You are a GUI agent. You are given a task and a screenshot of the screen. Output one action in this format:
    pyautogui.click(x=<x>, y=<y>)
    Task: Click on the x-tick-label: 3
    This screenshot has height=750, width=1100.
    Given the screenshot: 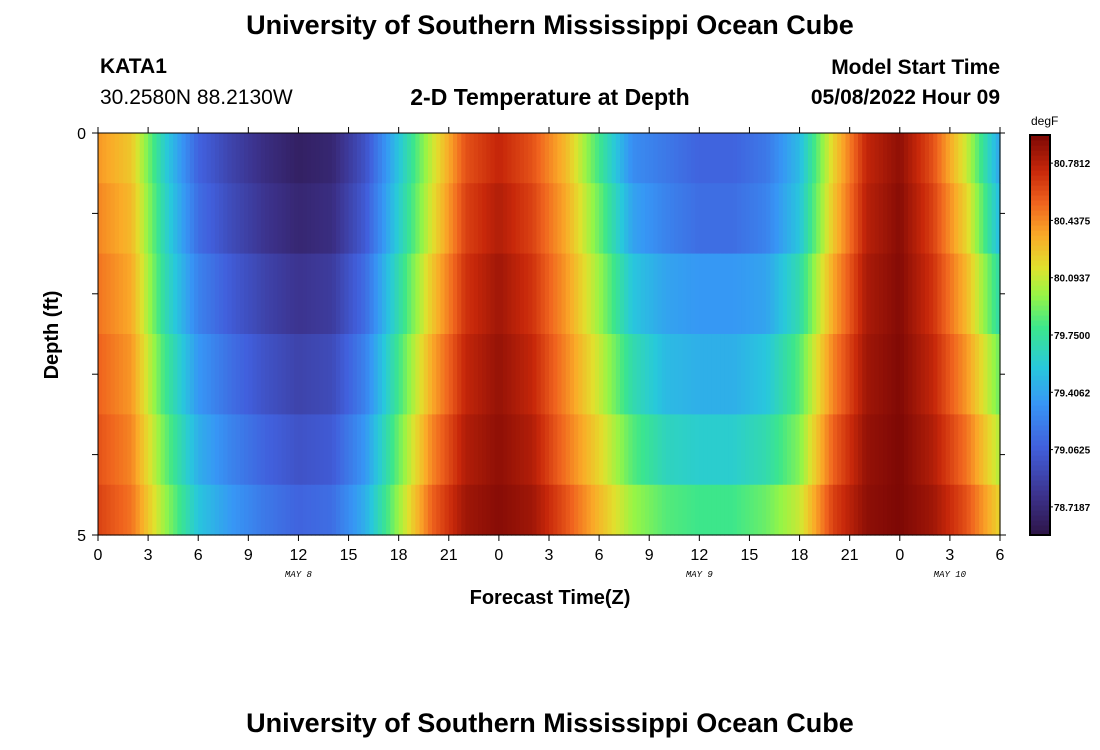 What is the action you would take?
    pyautogui.click(x=549, y=555)
    